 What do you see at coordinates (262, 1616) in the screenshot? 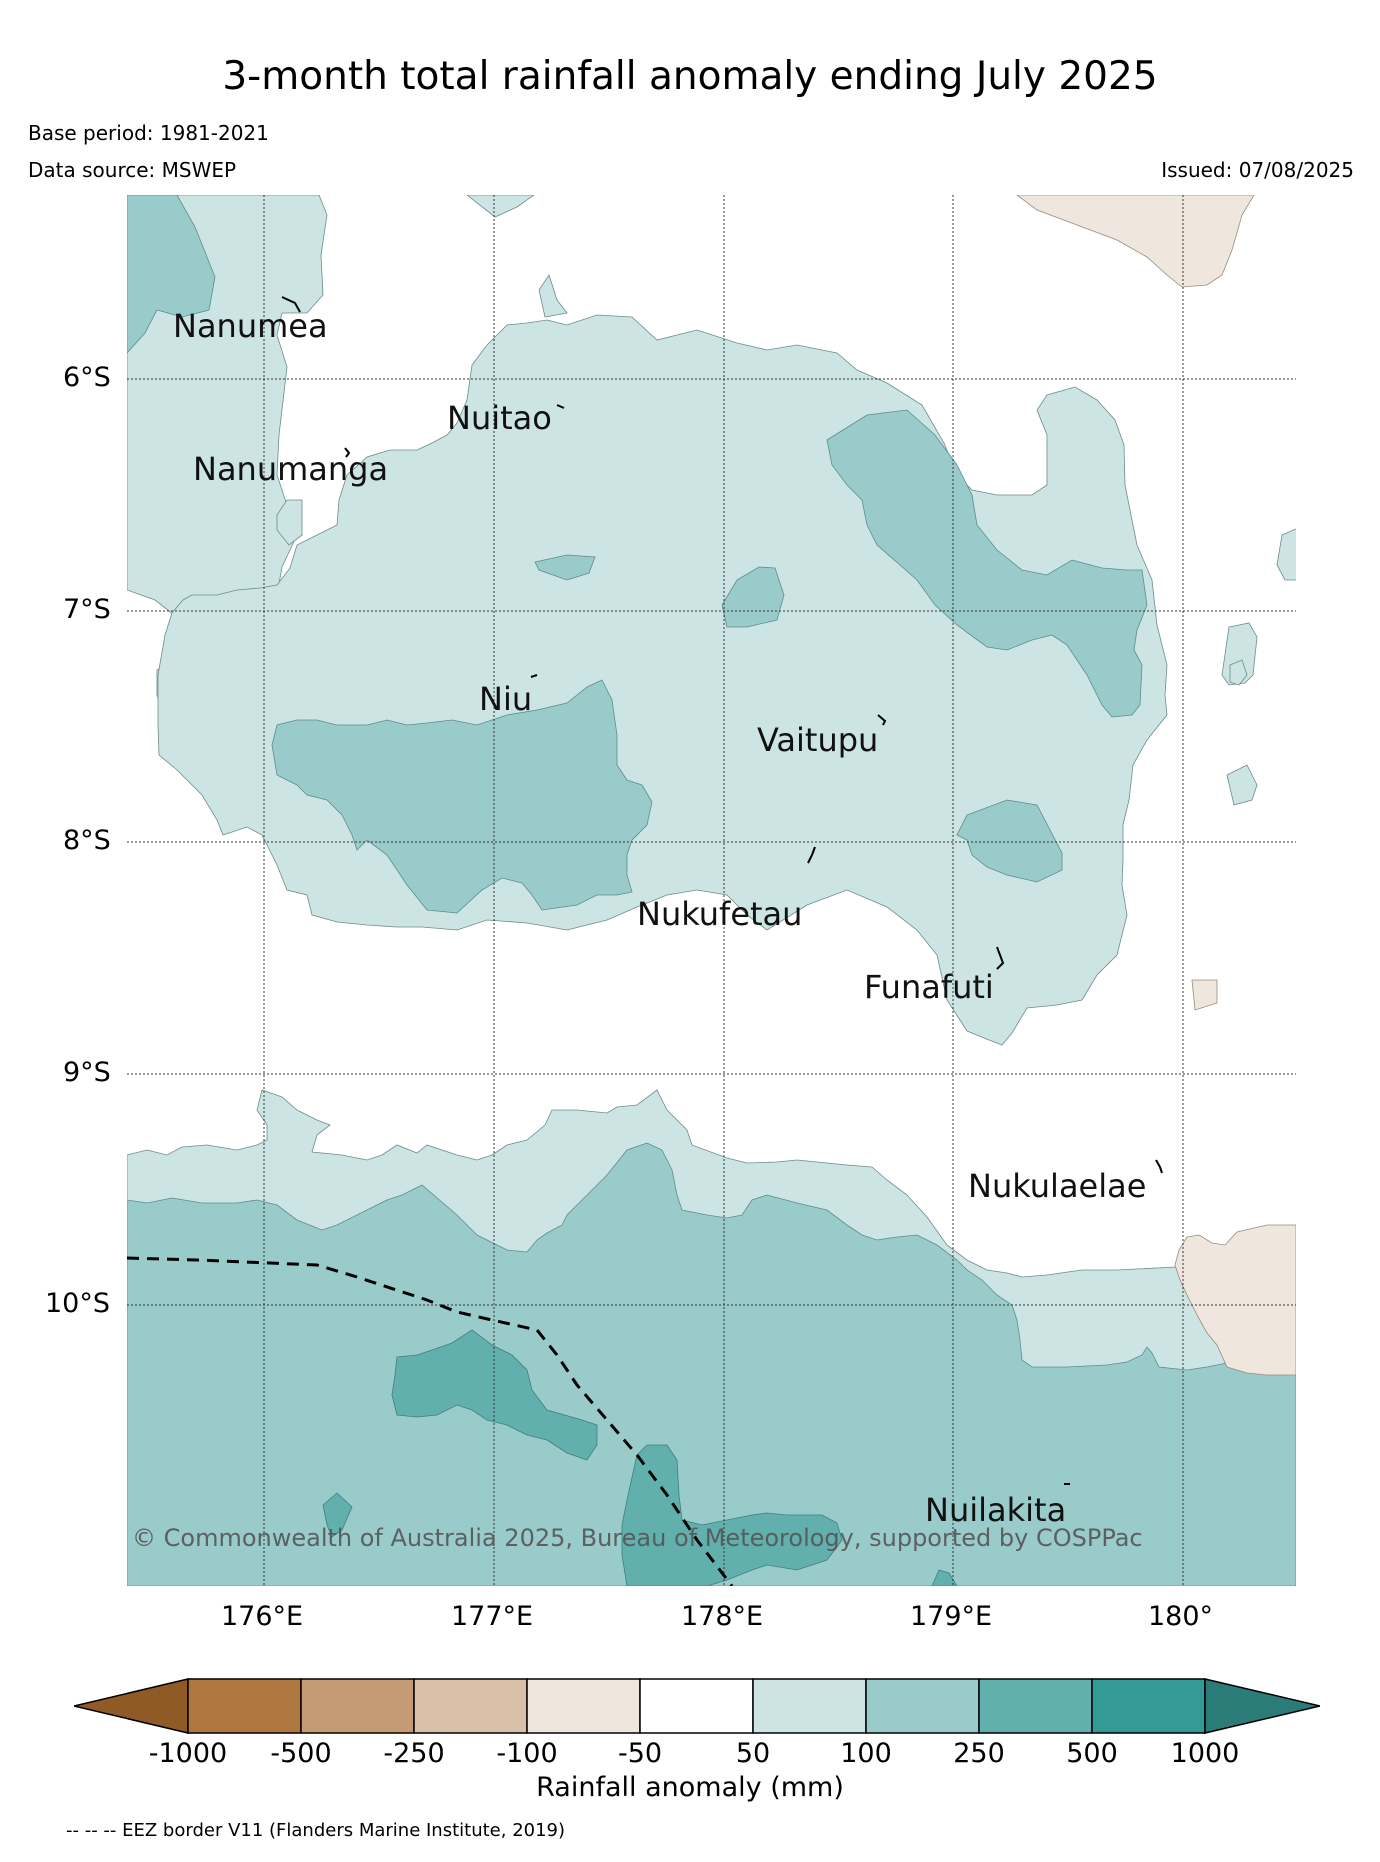
I see `lon-label-176e: 176°E` at bounding box center [262, 1616].